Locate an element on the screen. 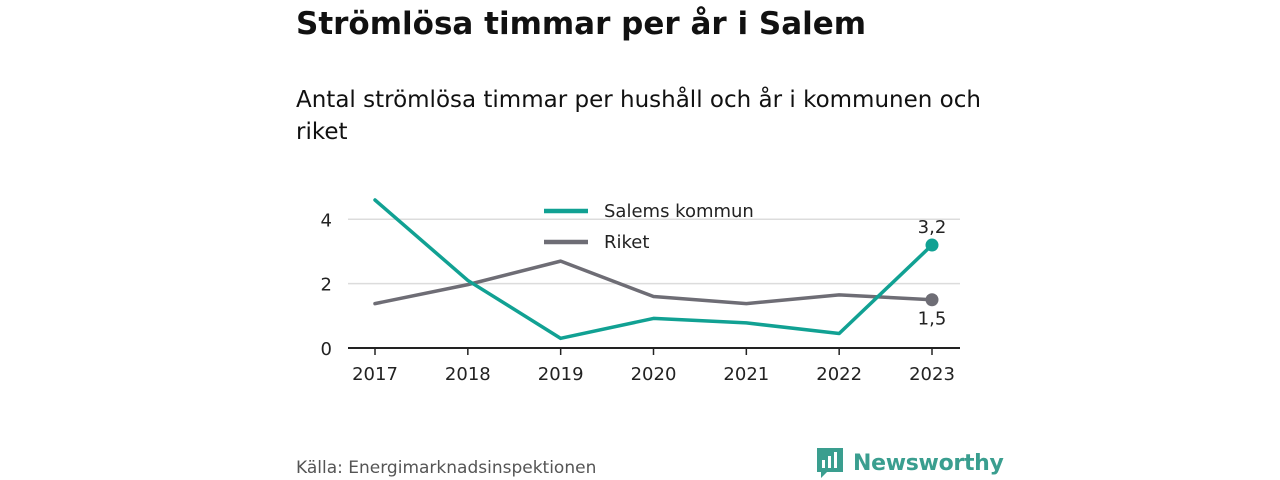 The width and height of the screenshot is (1280, 480). data-label: 3,2 is located at coordinates (932, 227).